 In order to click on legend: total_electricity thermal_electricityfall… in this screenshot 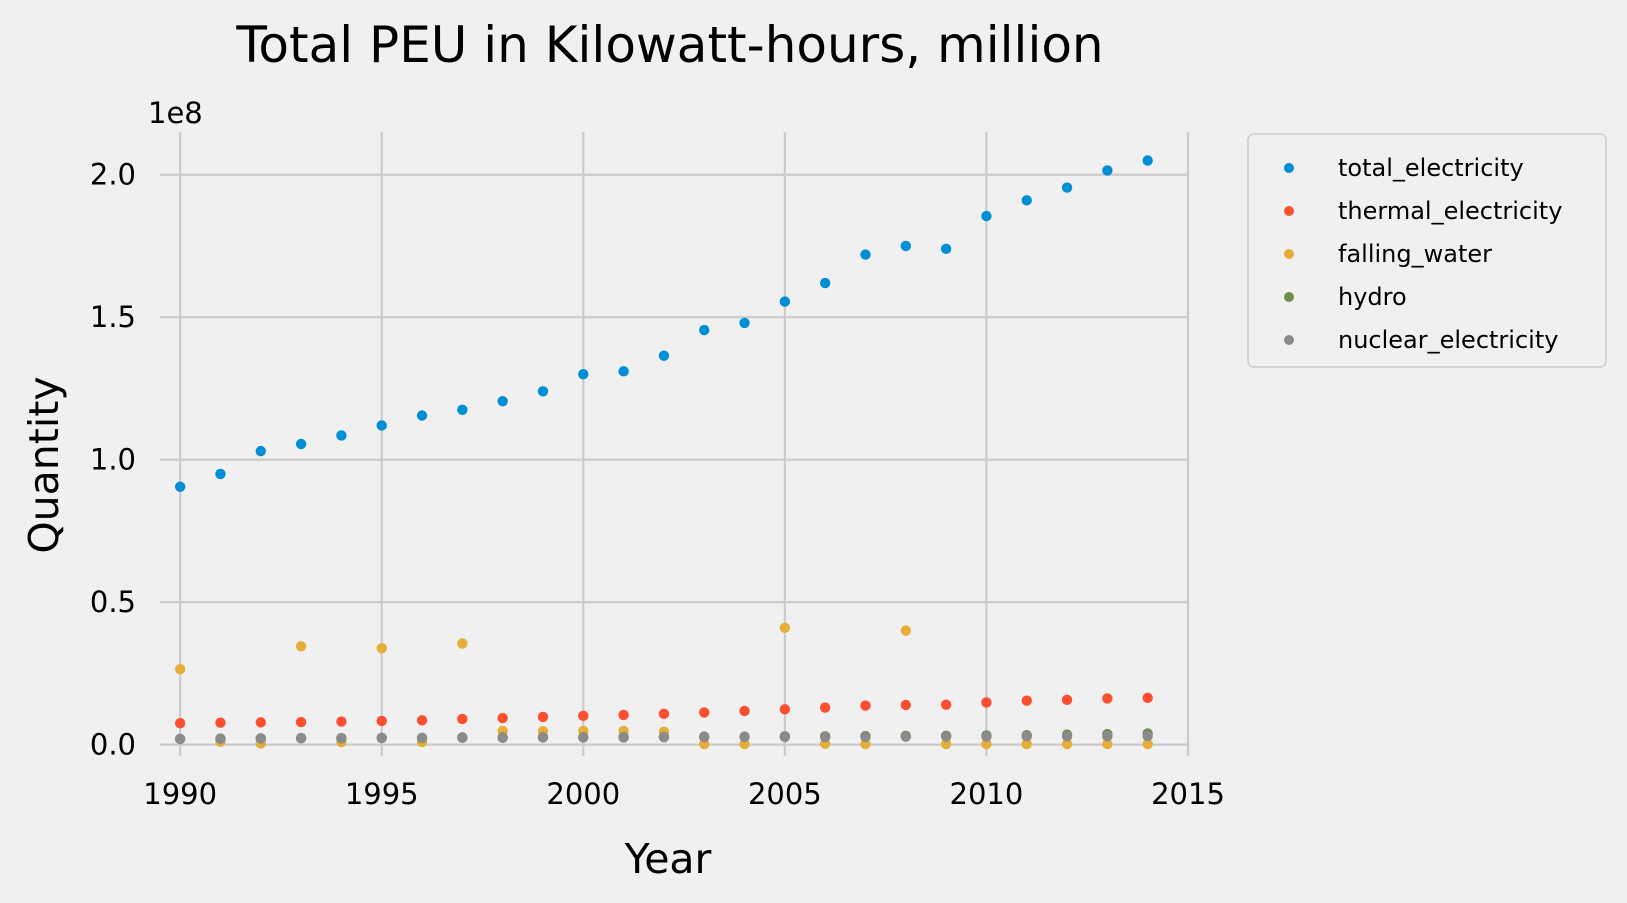, I will do `click(1427, 250)`.